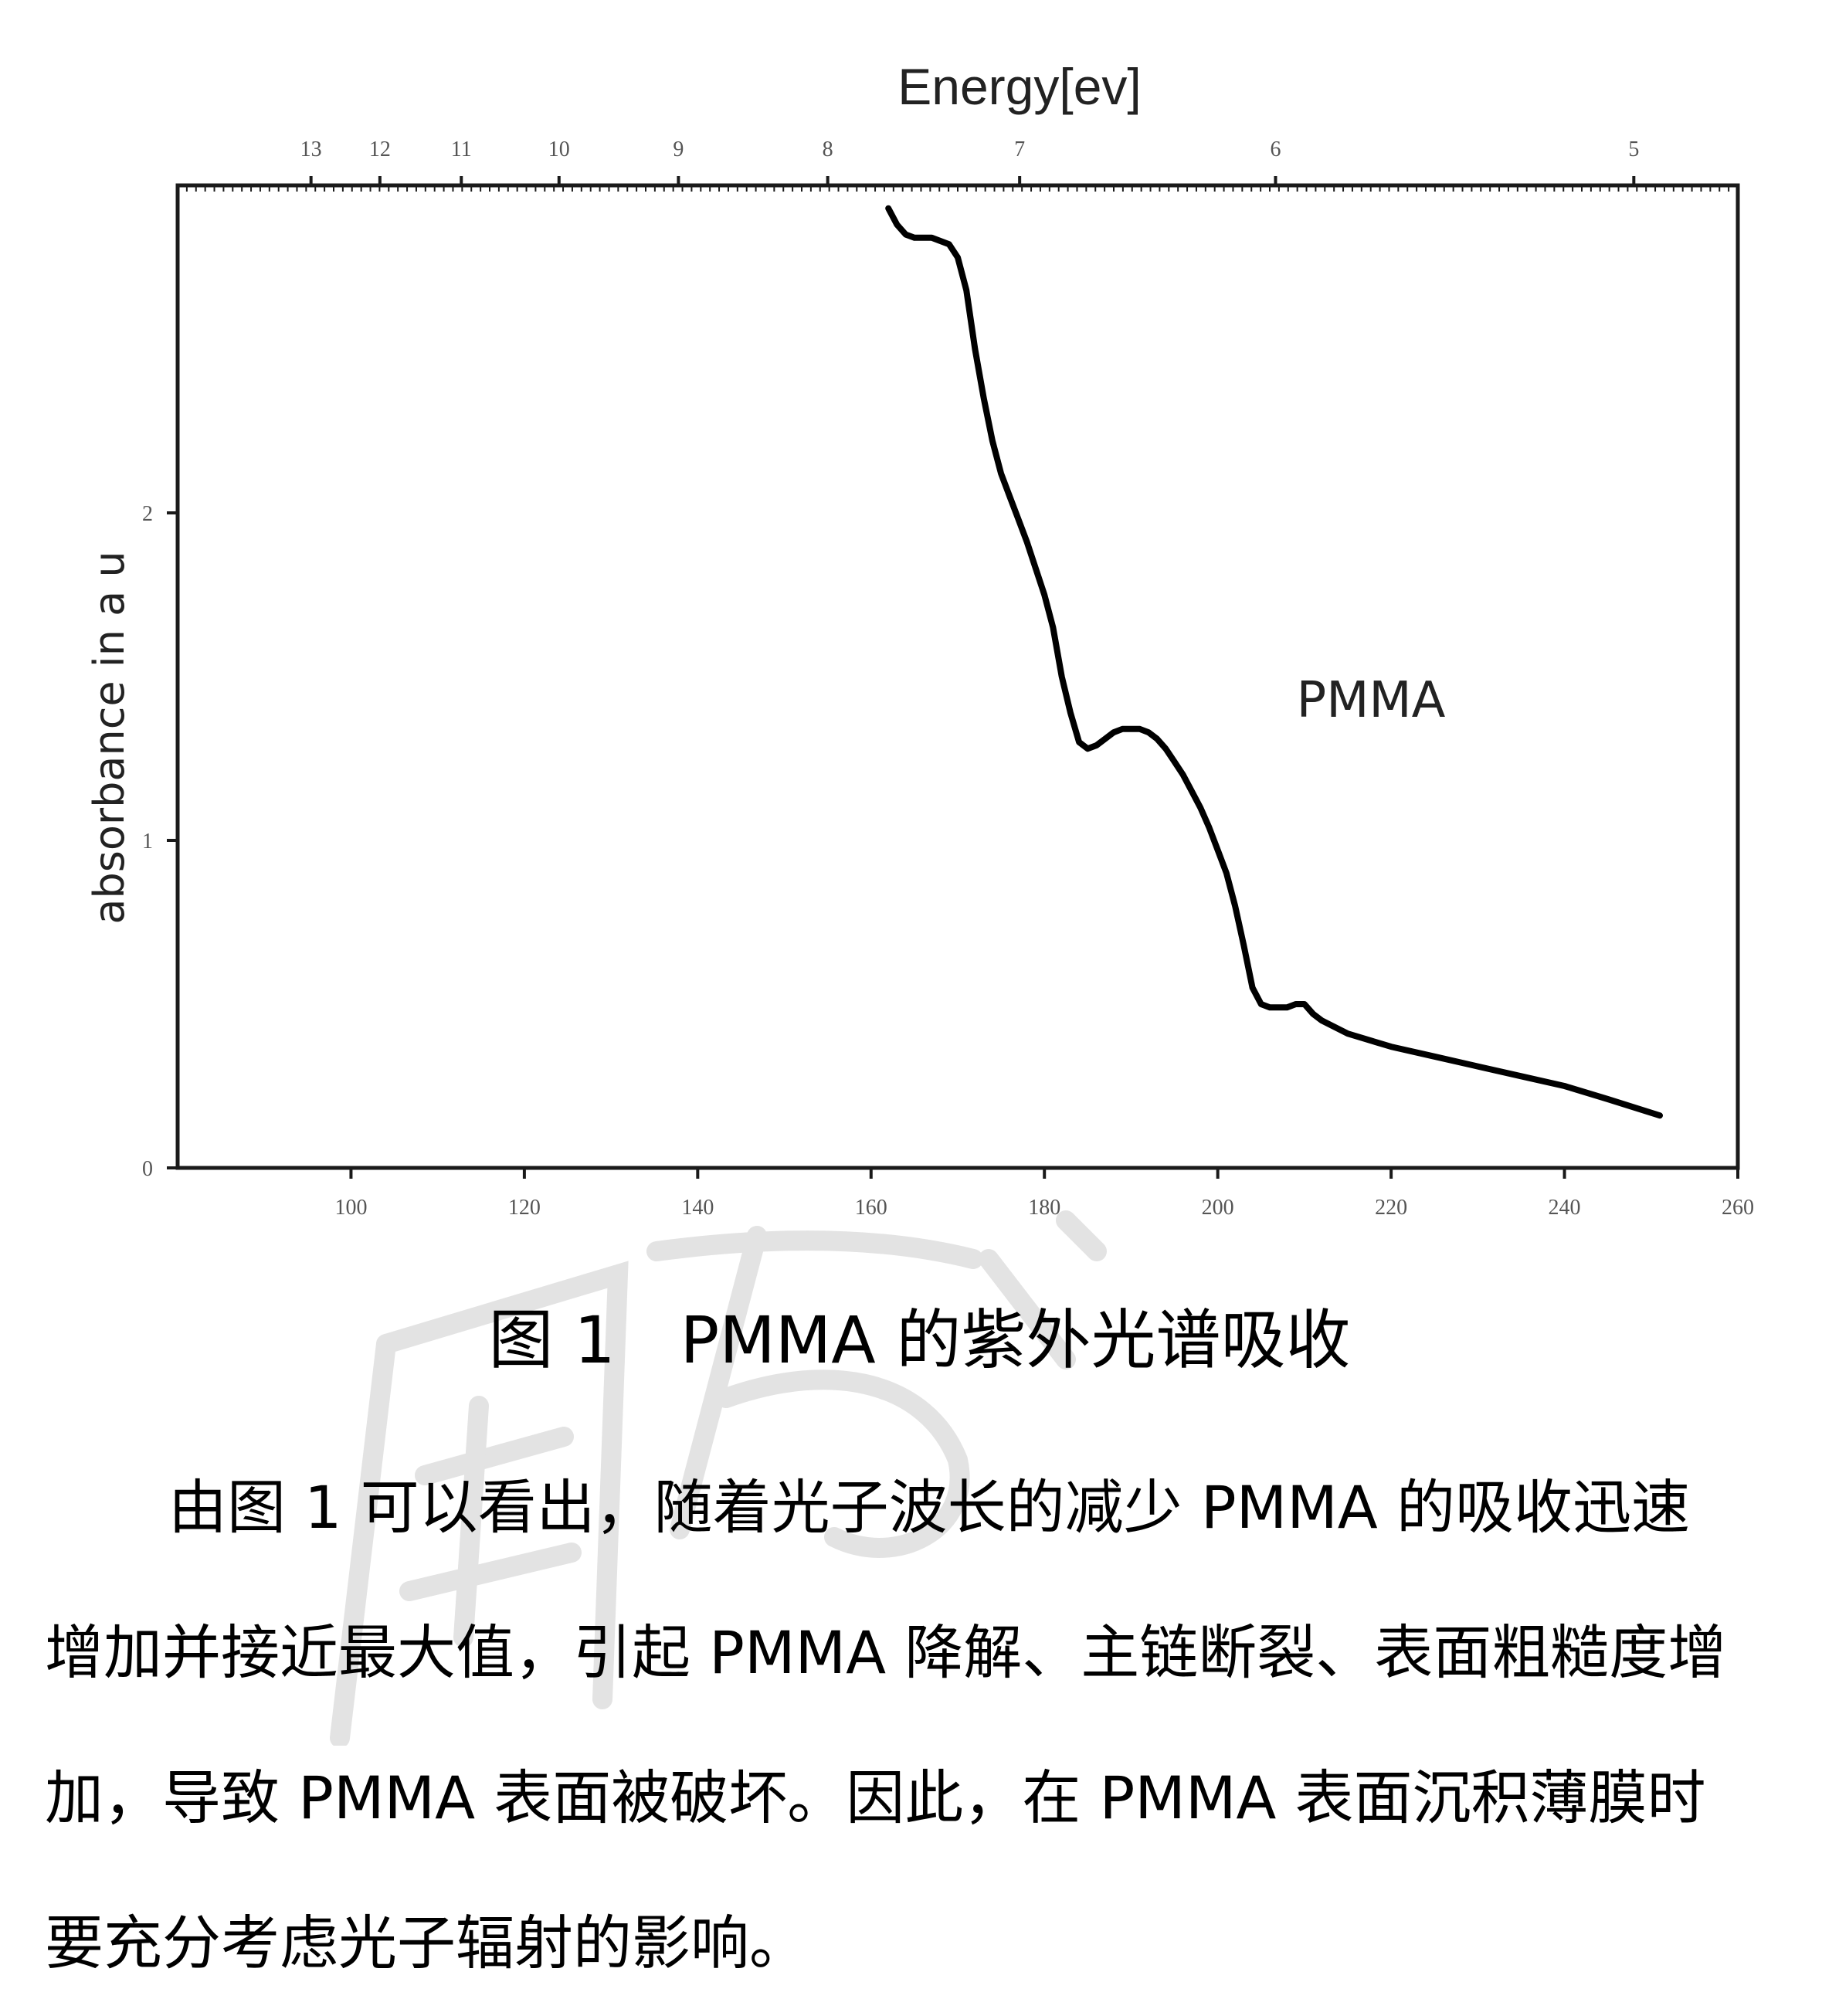 The width and height of the screenshot is (1839, 2016). What do you see at coordinates (147, 842) in the screenshot?
I see `y-tick-label: 1` at bounding box center [147, 842].